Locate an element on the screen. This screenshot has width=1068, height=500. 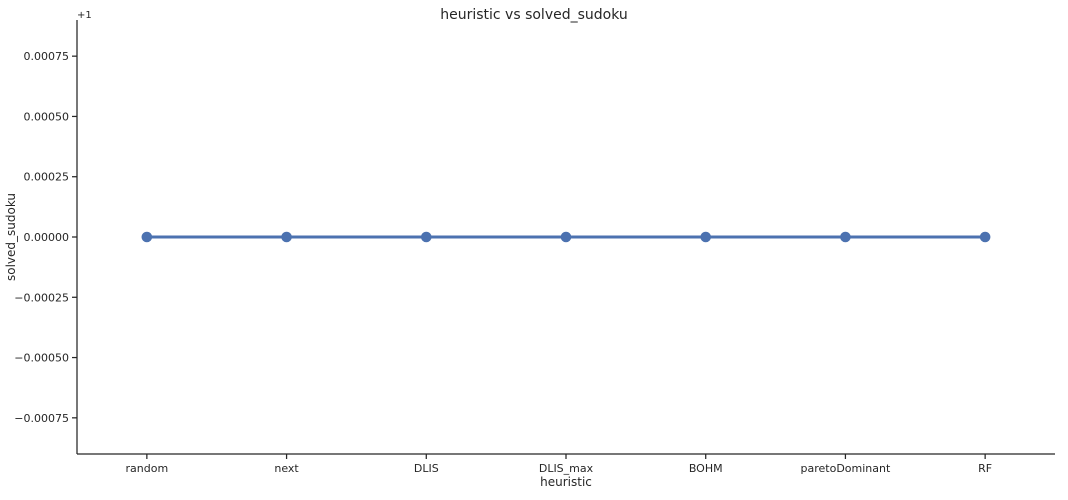
series-layer is located at coordinates (566, 237).